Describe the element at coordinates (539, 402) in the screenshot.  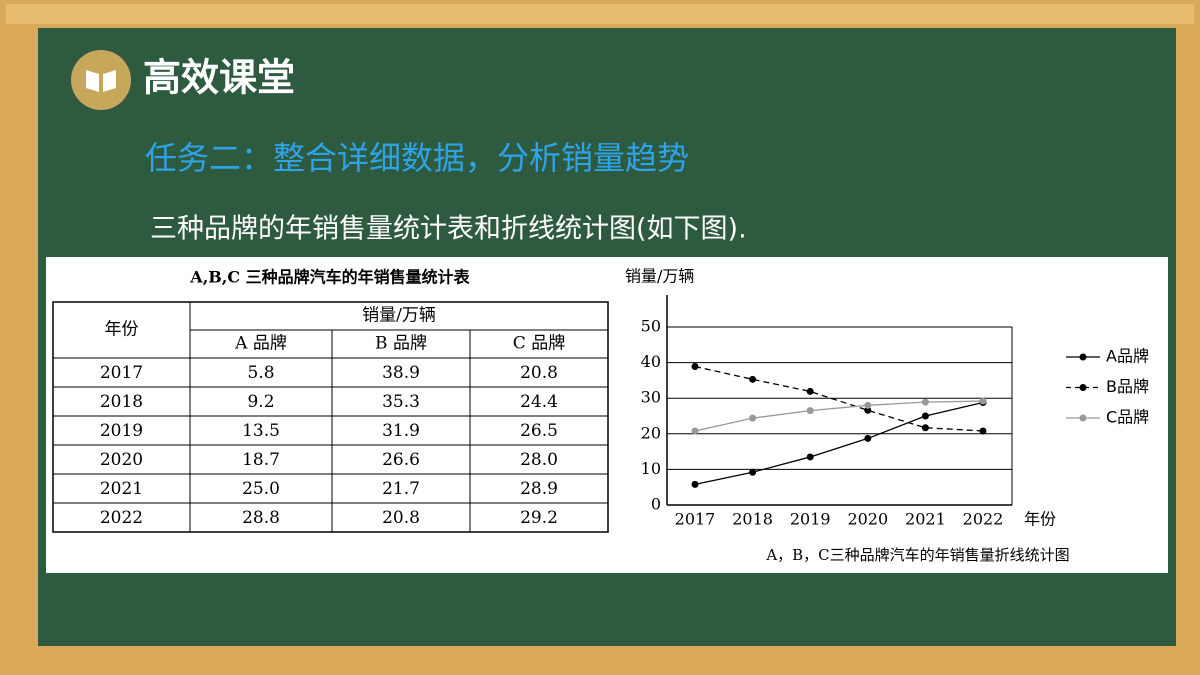
I see `table-cell: 24.4` at that location.